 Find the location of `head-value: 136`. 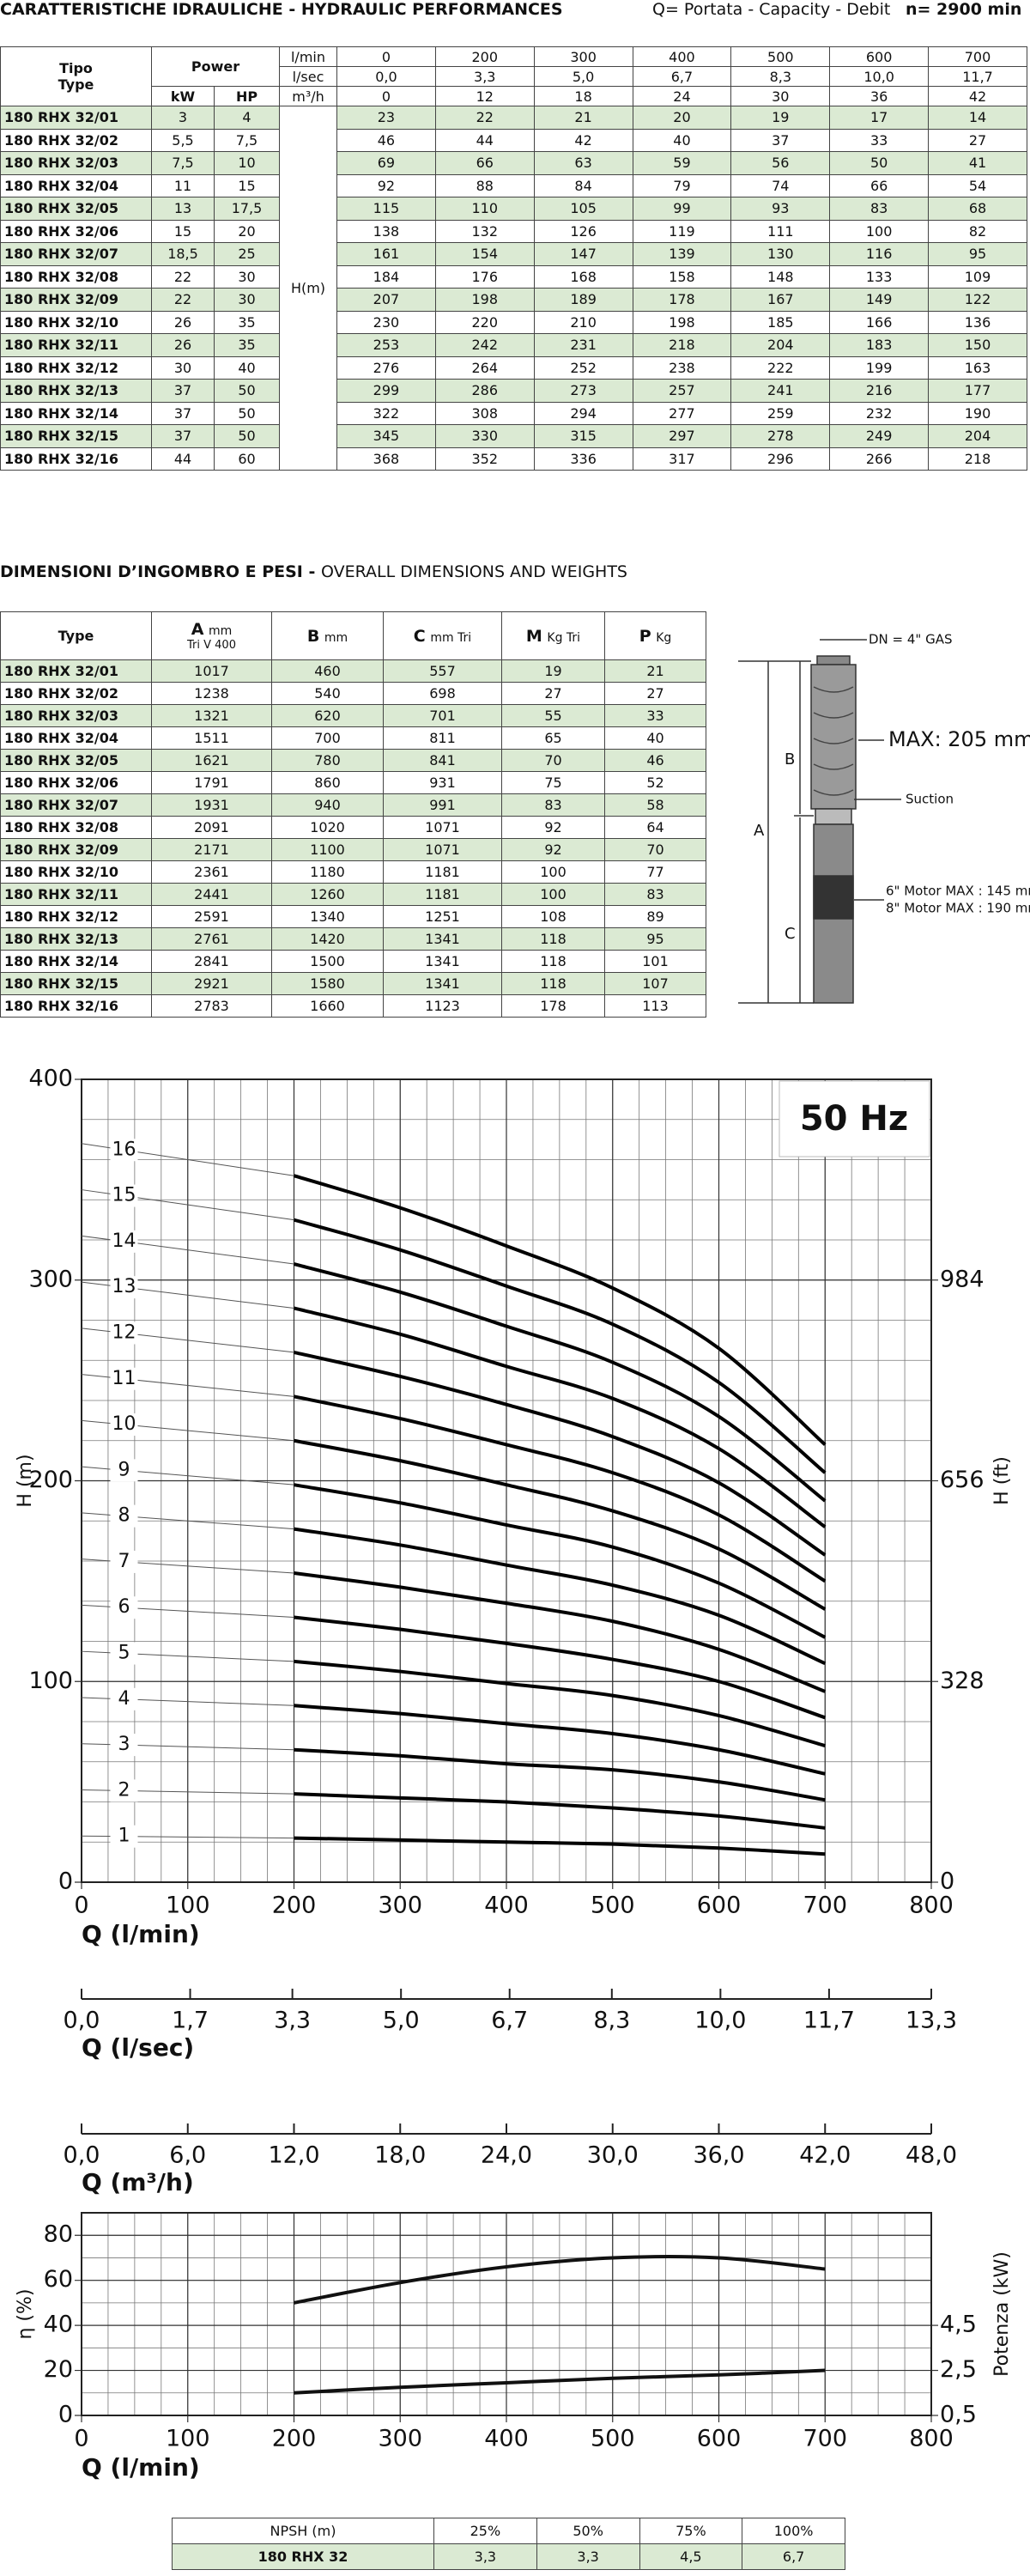

head-value: 136 is located at coordinates (977, 322).